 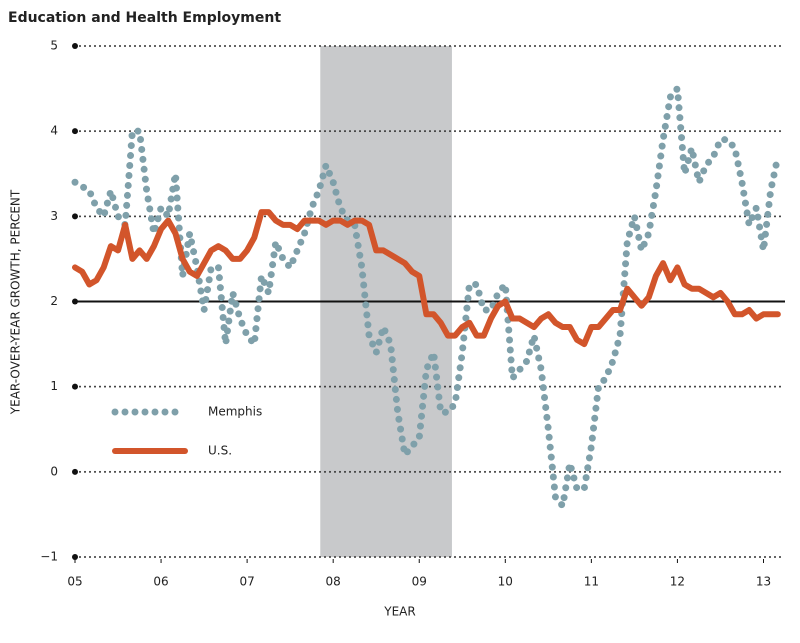 I want to click on y-tick-label: −1, so click(x=49, y=557).